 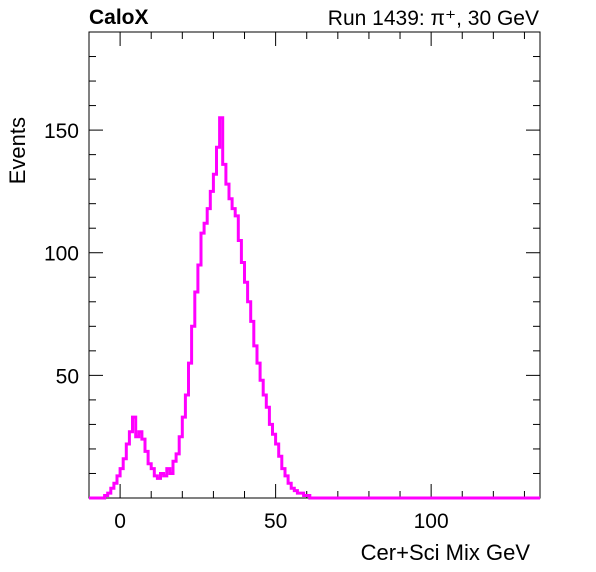 I want to click on y-axis-title: Events, so click(x=17, y=150).